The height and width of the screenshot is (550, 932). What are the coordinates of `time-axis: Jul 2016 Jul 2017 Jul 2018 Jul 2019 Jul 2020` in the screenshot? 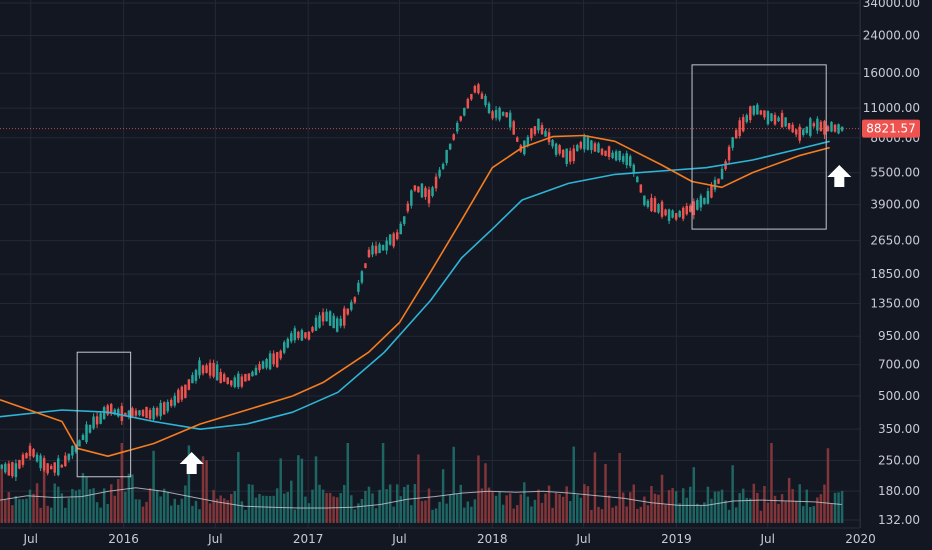 It's located at (438, 536).